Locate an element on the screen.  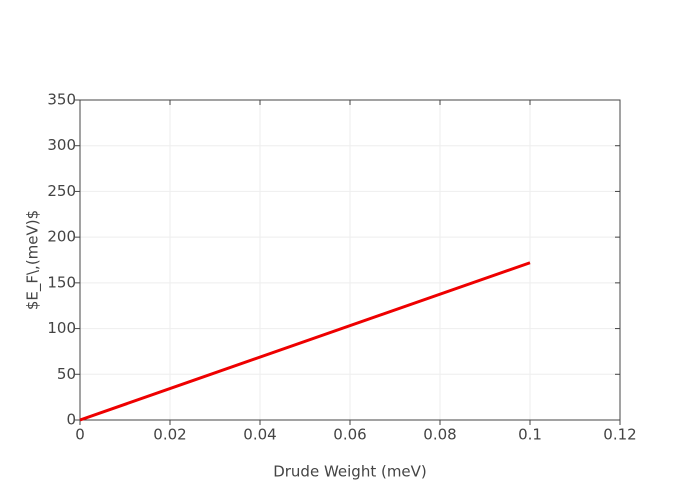
y-tick-label: 350 is located at coordinates (61, 100).